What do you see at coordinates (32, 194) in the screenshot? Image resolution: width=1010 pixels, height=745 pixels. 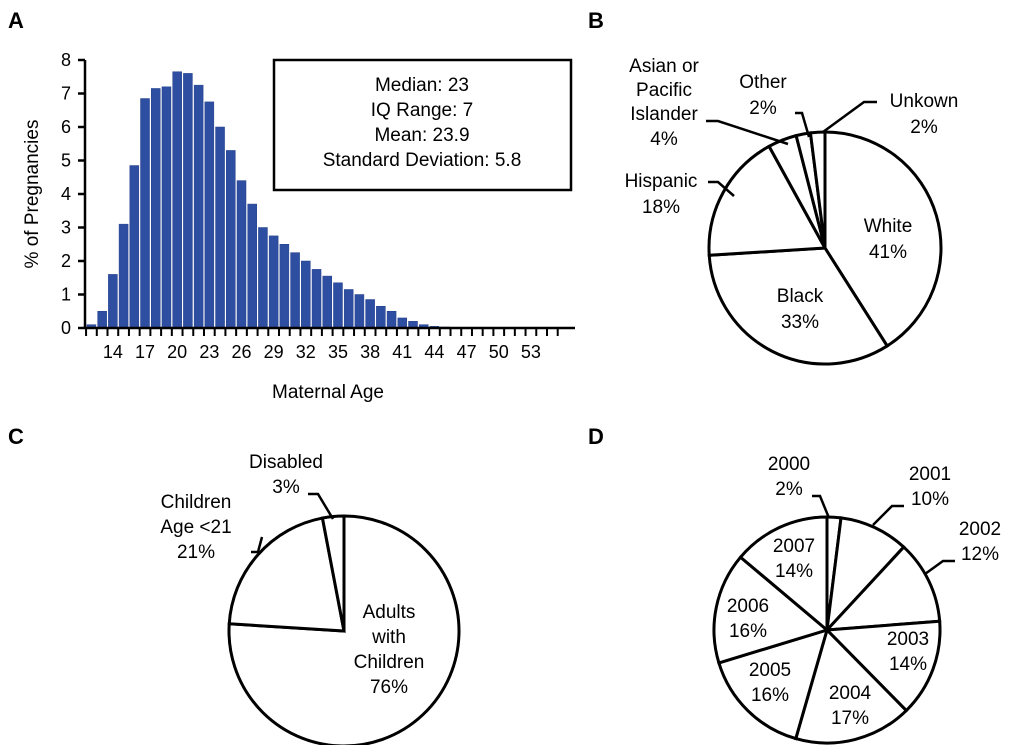 I see `y-axis-title: % of Pregnancies` at bounding box center [32, 194].